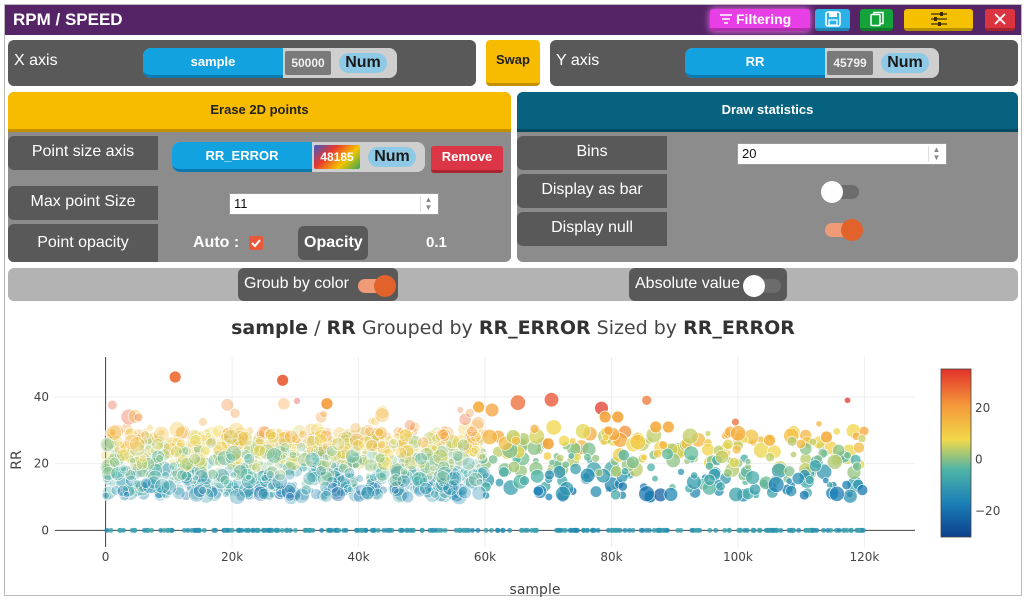 This screenshot has height=600, width=1026. Describe the element at coordinates (513, 63) in the screenshot. I see `swap-button: Swap` at that location.